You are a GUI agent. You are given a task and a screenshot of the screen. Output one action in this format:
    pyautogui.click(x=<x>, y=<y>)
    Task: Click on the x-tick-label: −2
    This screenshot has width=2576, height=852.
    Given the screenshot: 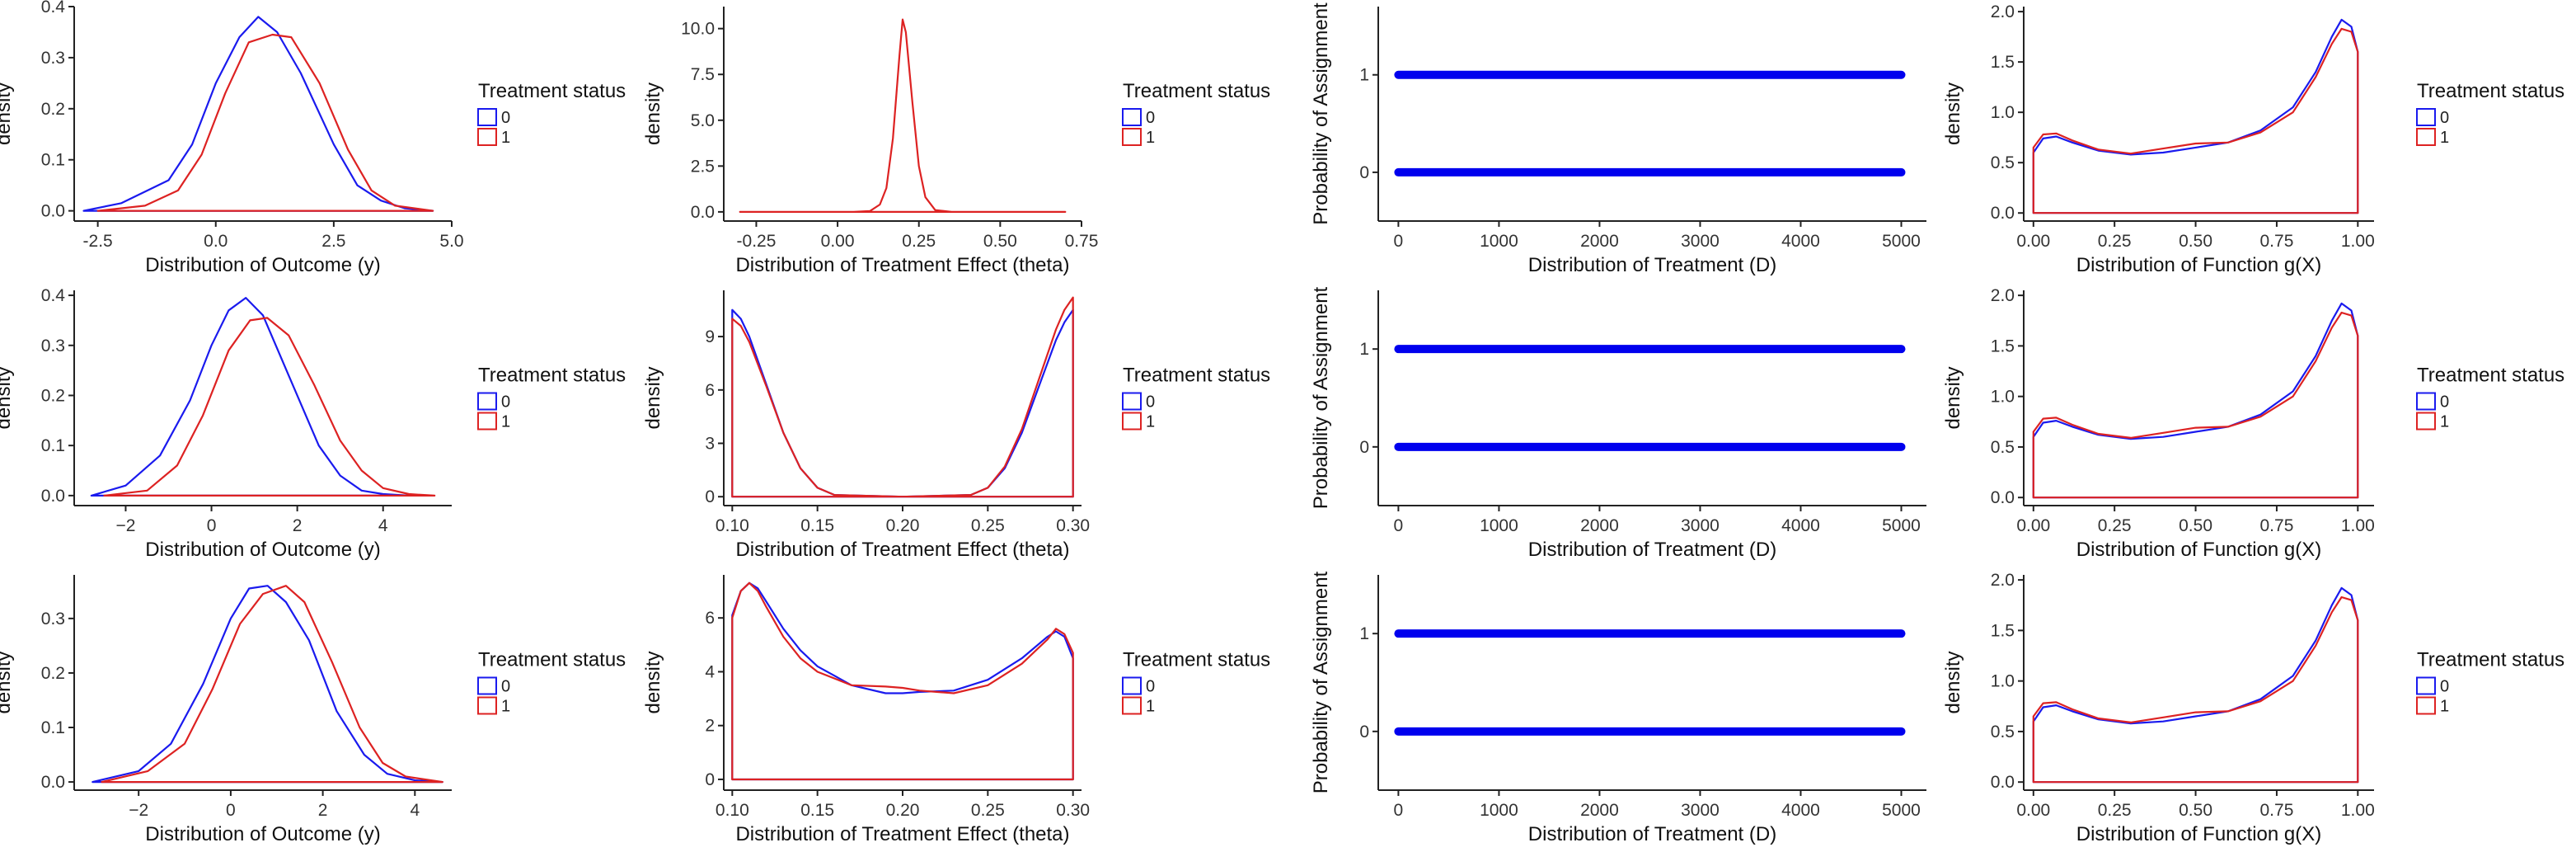 What is the action you would take?
    pyautogui.click(x=125, y=525)
    